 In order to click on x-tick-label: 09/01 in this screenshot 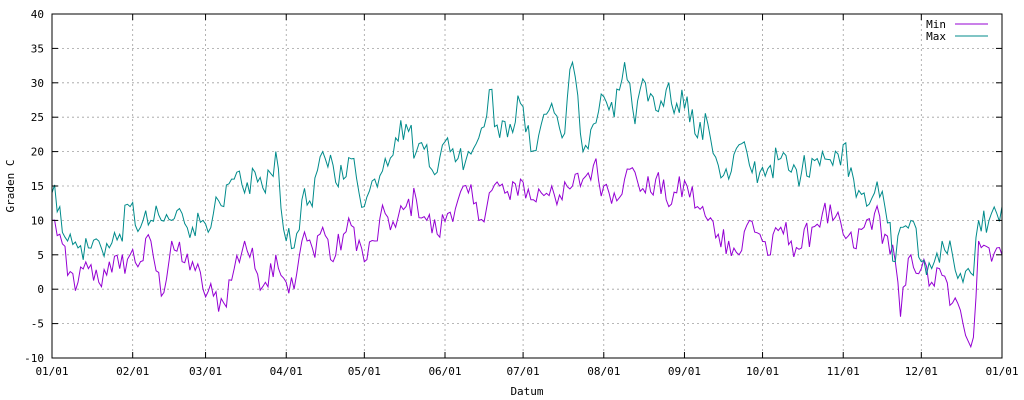, I will do `click(684, 371)`.